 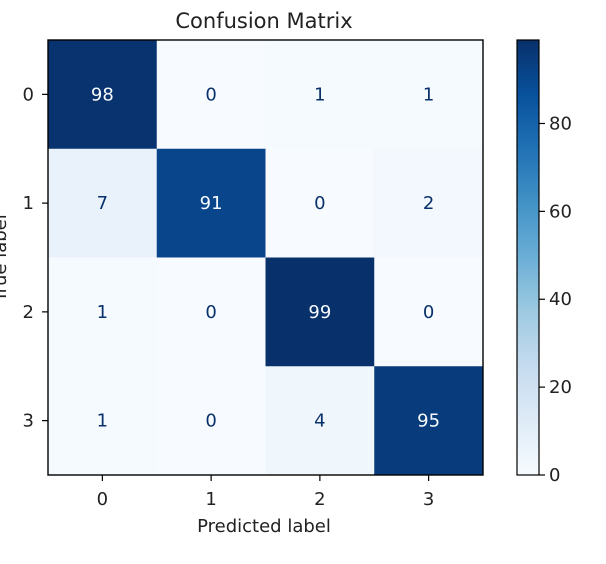 I want to click on colorbar-tick-label: 80, so click(x=560, y=123).